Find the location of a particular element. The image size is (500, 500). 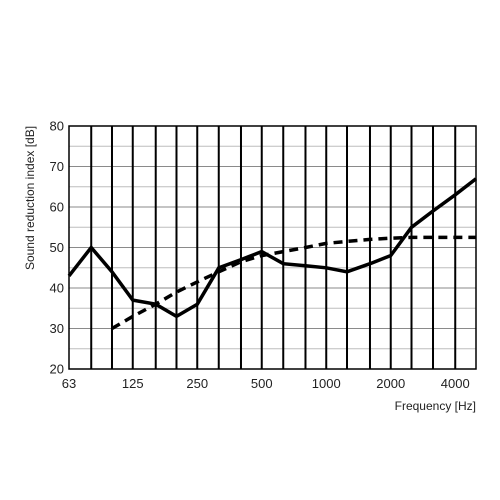

x-tick-label: 4000 is located at coordinates (455, 383).